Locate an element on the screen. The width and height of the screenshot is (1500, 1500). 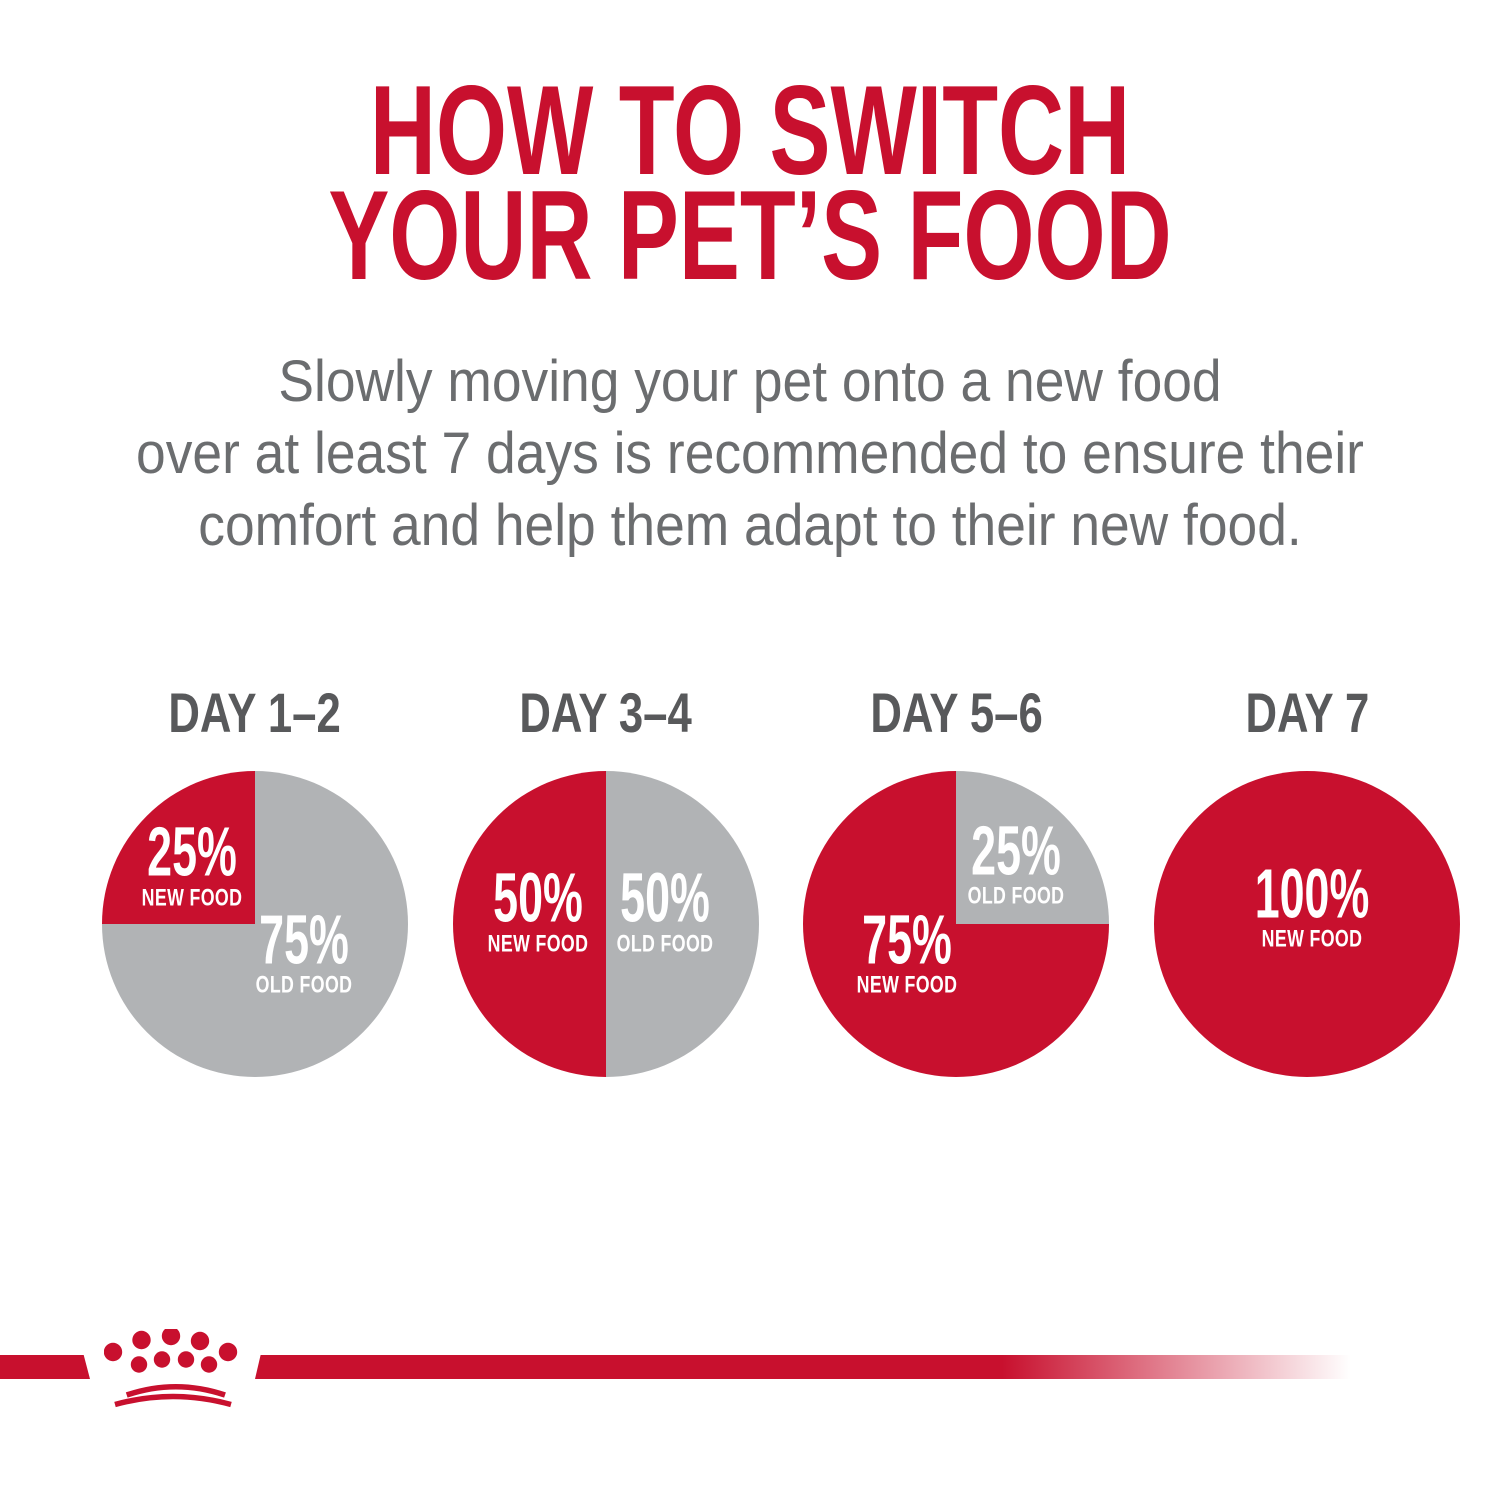
day-label-text: DAY 5–6 is located at coordinates (956, 712).